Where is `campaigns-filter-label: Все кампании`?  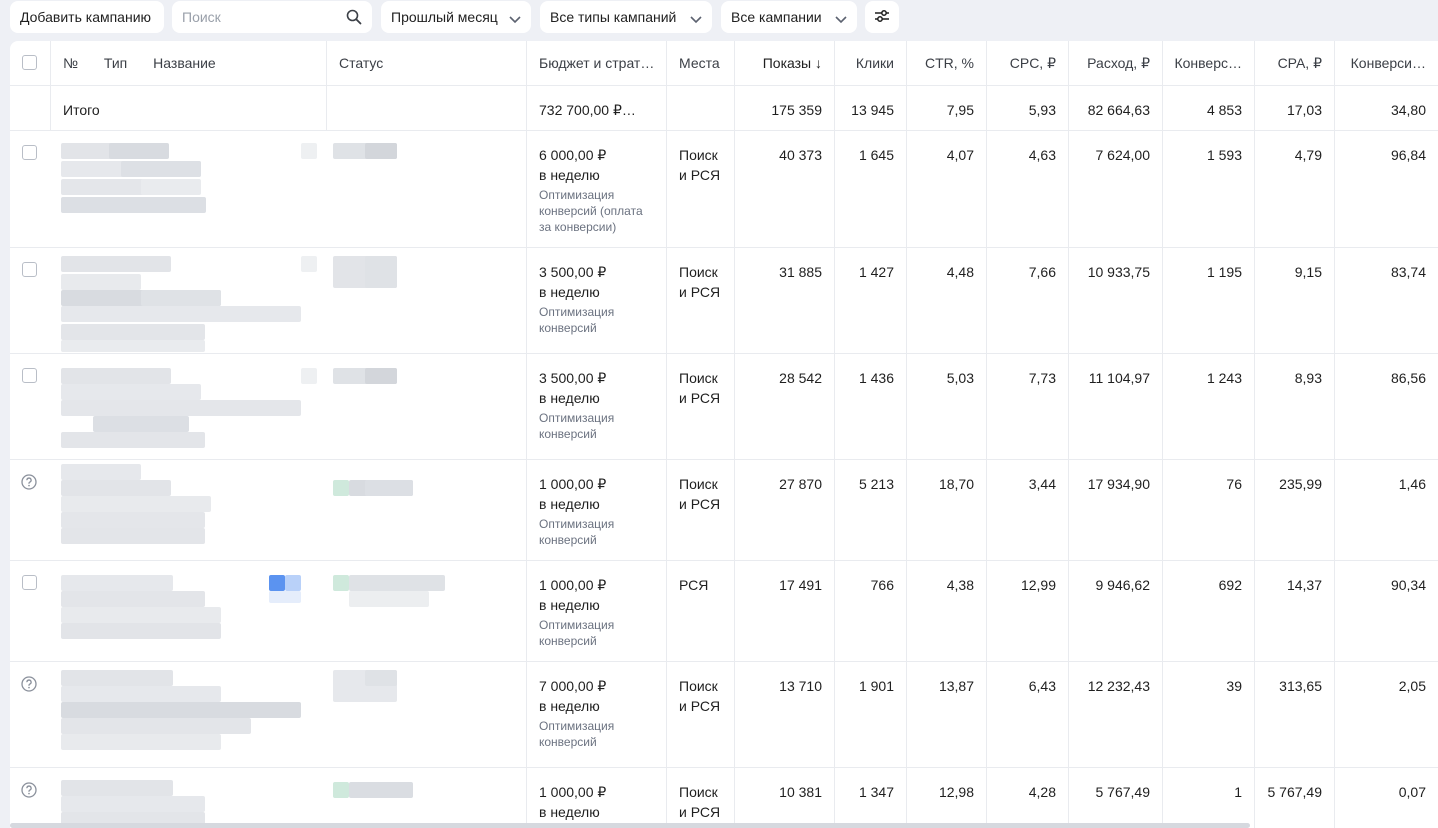 campaigns-filter-label: Все кампании is located at coordinates (776, 17).